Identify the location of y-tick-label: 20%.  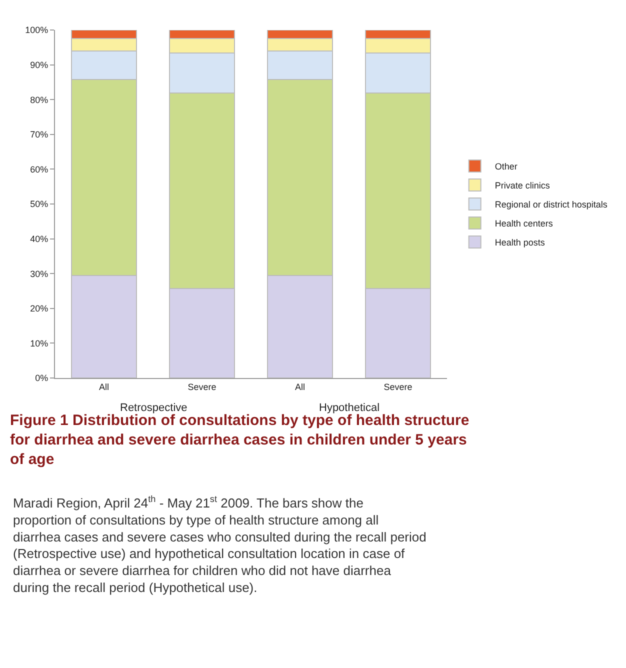
(39, 309).